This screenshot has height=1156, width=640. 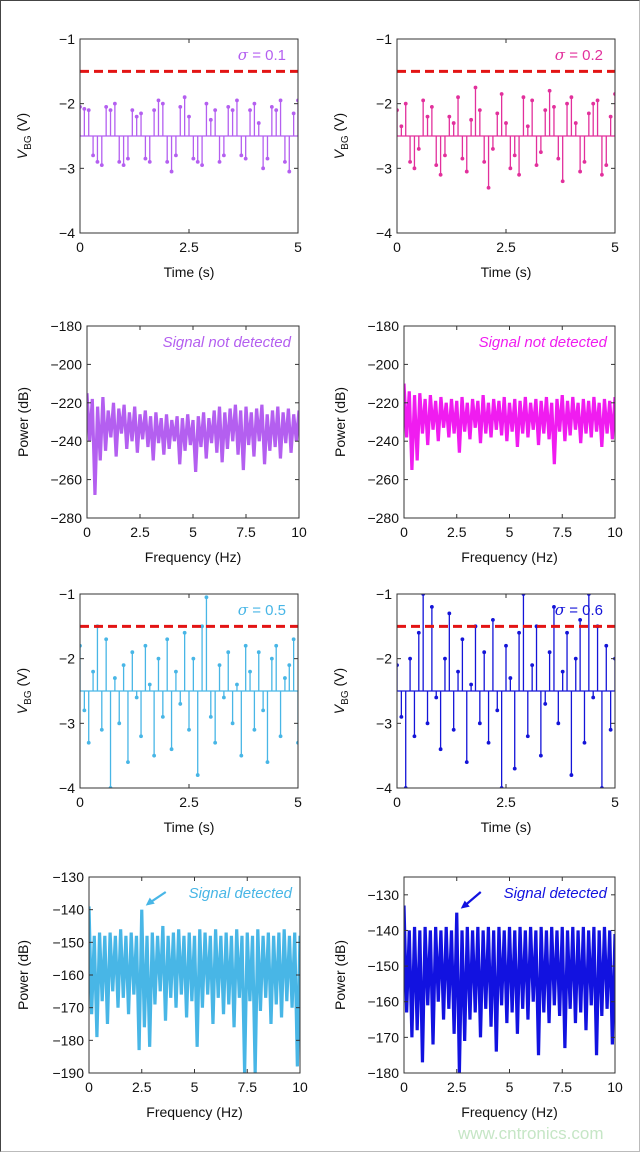 What do you see at coordinates (22, 124) in the screenshot?
I see `y-axis-label-unit: (V)` at bounding box center [22, 124].